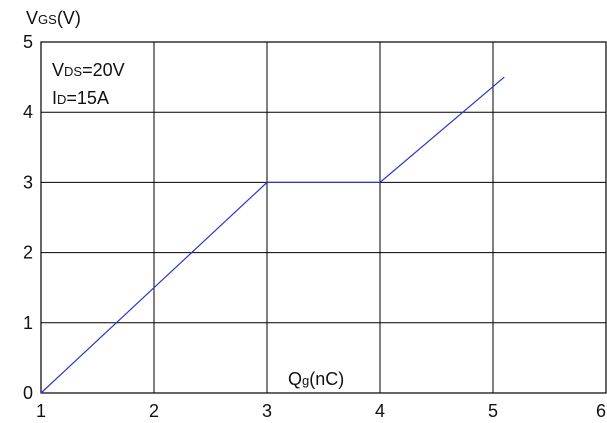 This screenshot has width=607, height=423. Describe the element at coordinates (103, 70) in the screenshot. I see `annotation-vds-suffix: =20V` at that location.